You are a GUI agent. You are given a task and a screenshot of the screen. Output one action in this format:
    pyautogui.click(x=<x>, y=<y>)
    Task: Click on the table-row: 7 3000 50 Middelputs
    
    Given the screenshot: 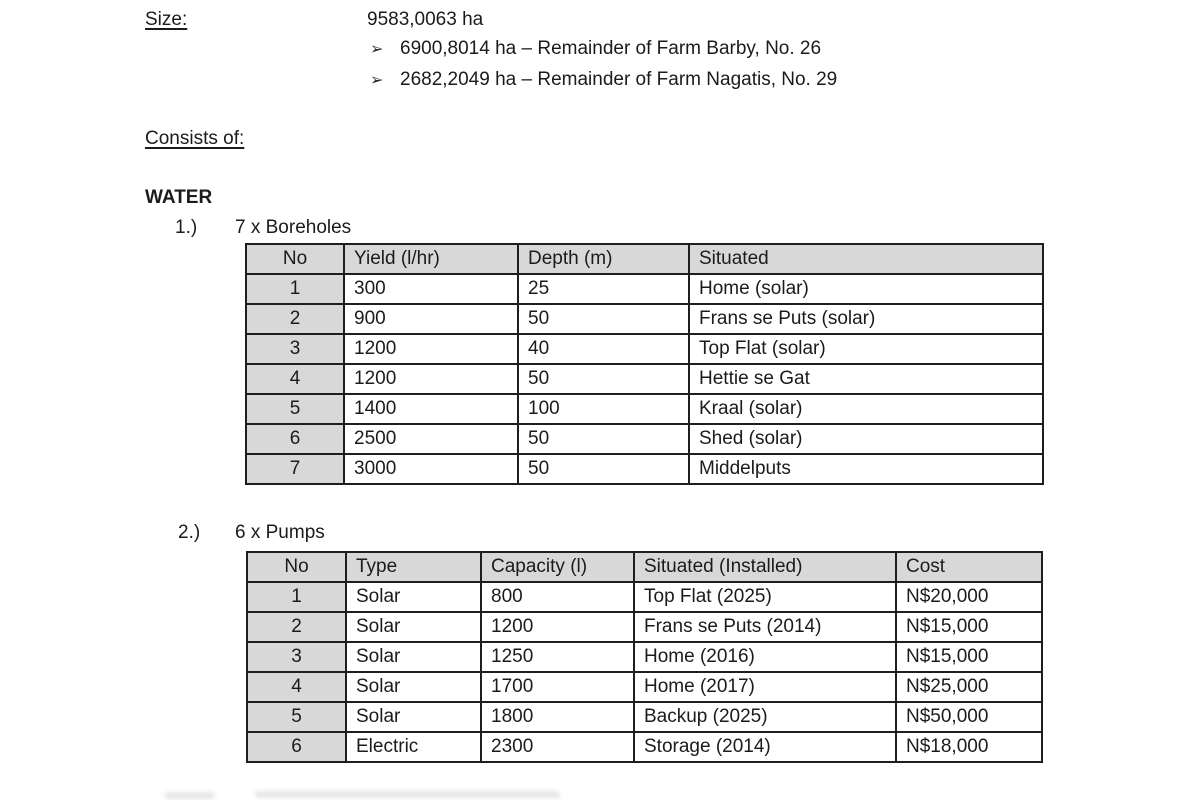 What is the action you would take?
    pyautogui.click(x=644, y=469)
    